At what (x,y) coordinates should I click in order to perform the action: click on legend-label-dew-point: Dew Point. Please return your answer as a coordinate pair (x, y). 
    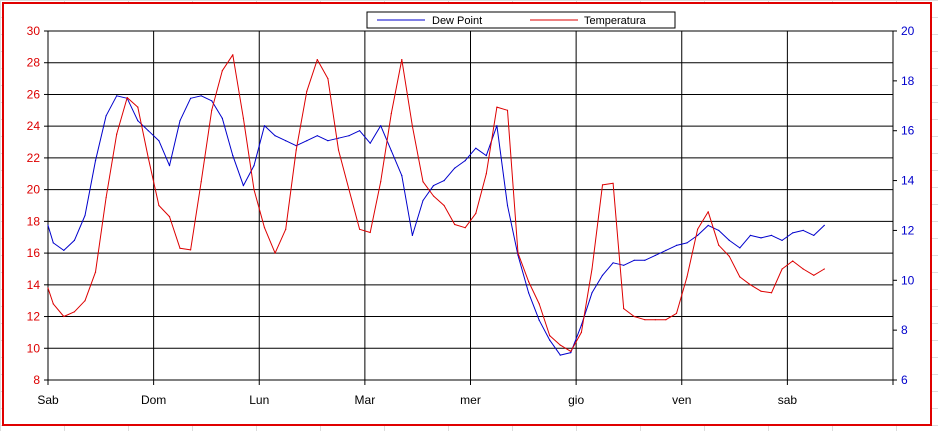
    Looking at the image, I should click on (457, 21).